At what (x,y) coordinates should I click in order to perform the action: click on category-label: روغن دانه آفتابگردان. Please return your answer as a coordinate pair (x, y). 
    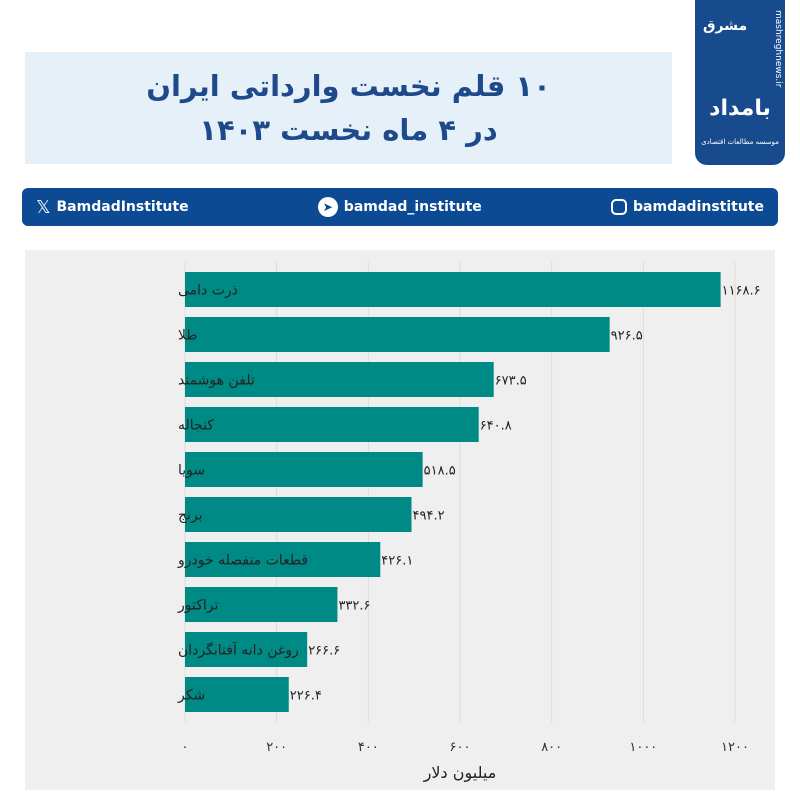
    Looking at the image, I should click on (238, 650).